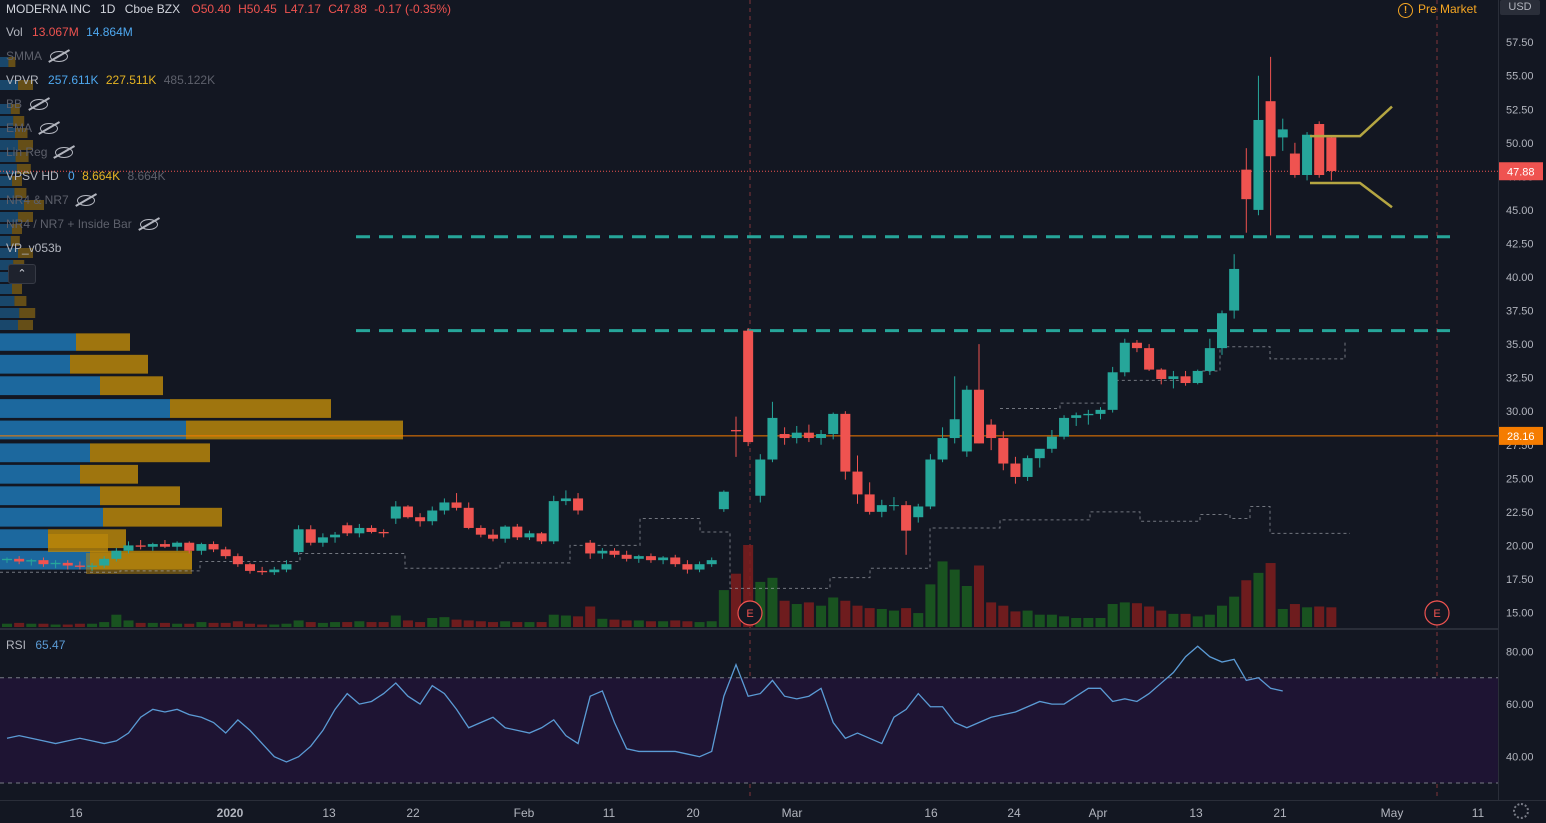 This screenshot has width=1546, height=823. Describe the element at coordinates (108, 9) in the screenshot. I see `interval: 1D` at that location.